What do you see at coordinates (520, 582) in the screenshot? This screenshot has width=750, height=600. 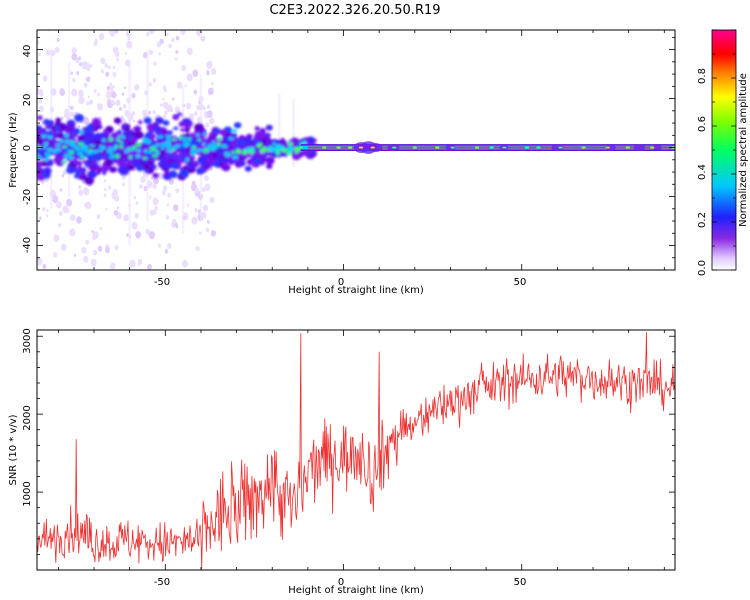 I see `bot-xtick-50: 50` at bounding box center [520, 582].